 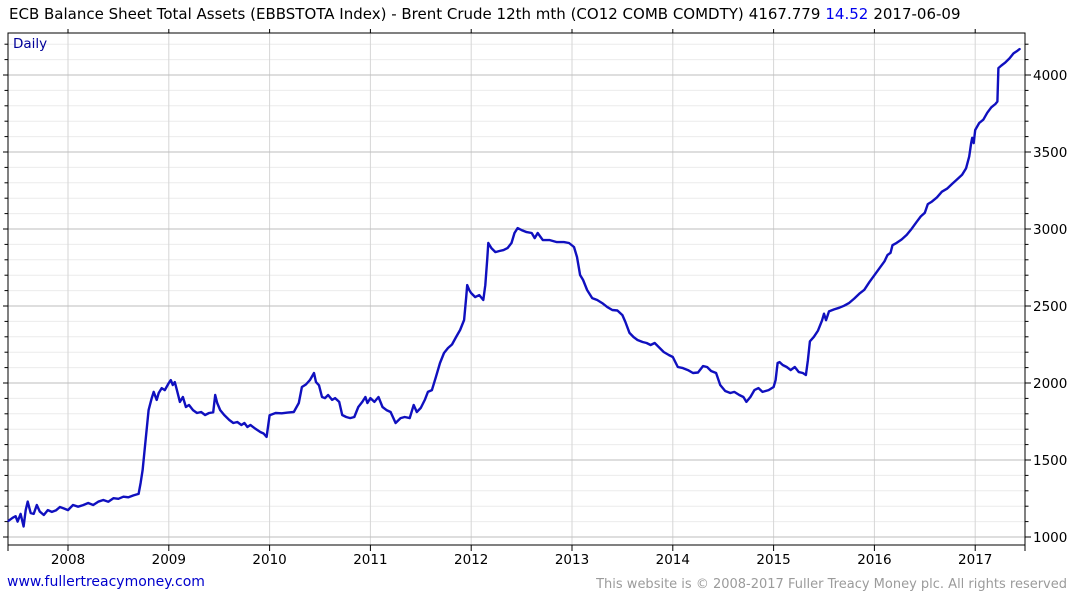 I want to click on x-axis-label: 2009, so click(x=169, y=560).